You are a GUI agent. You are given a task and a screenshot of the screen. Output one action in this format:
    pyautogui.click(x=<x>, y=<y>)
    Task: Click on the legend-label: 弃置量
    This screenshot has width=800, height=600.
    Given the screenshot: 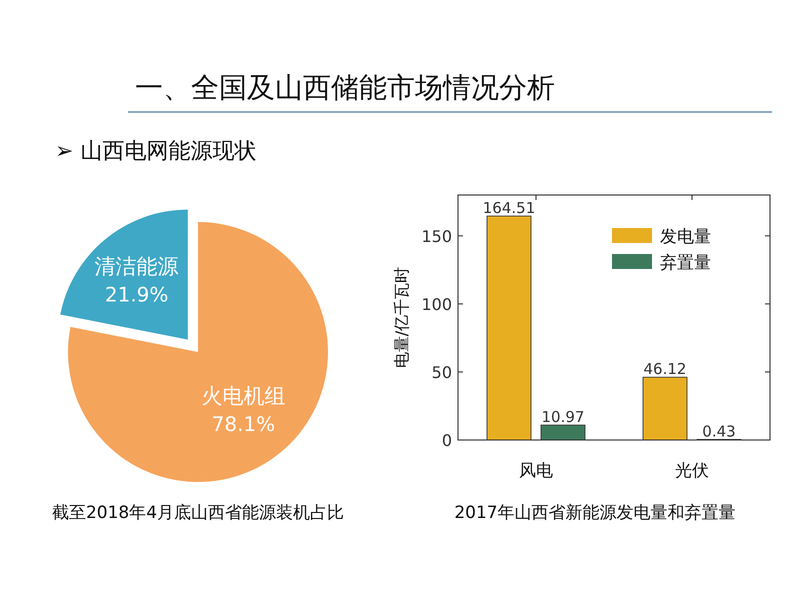 What is the action you would take?
    pyautogui.click(x=685, y=263)
    